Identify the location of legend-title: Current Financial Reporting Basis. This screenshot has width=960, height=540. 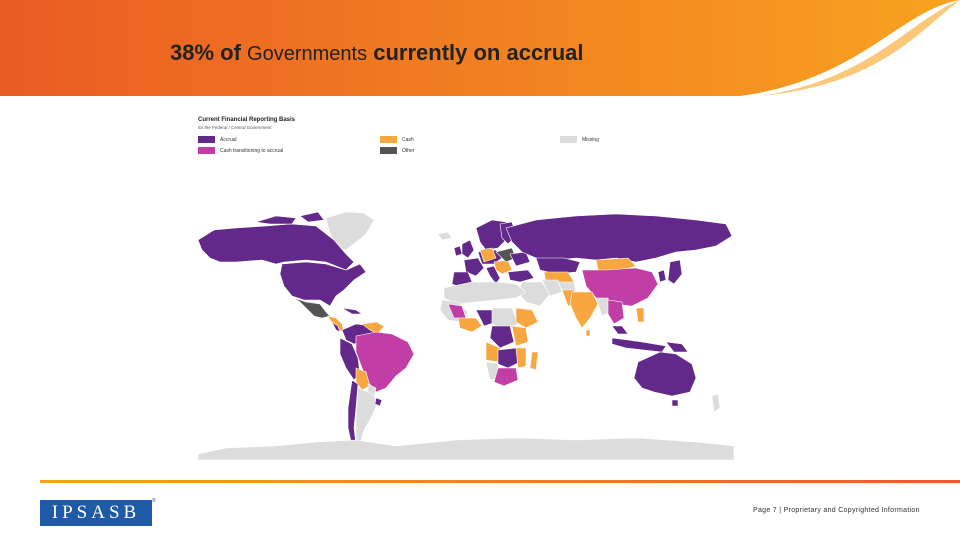
(247, 120).